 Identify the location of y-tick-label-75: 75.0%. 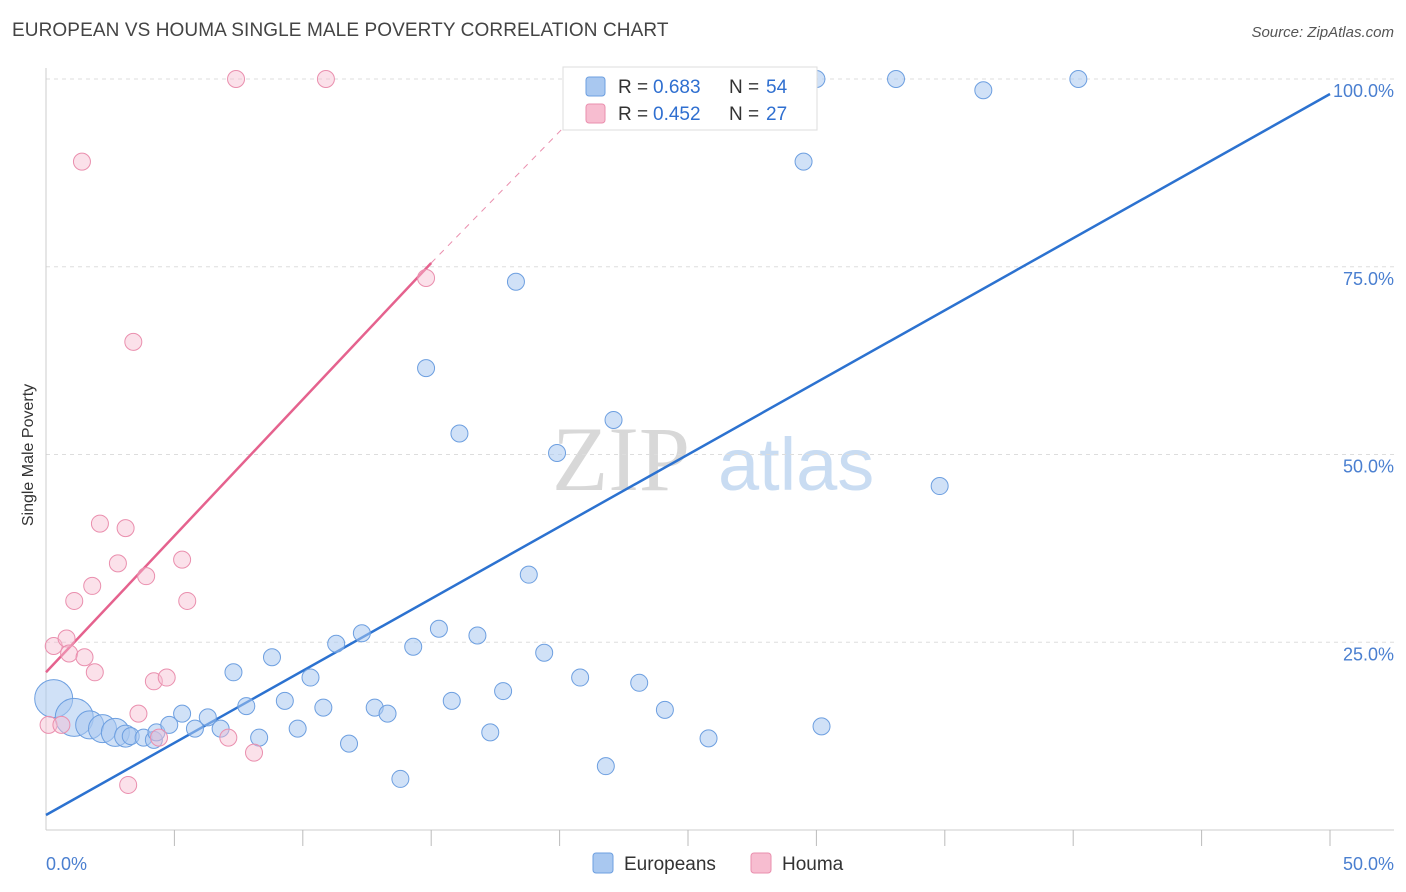
(1368, 279).